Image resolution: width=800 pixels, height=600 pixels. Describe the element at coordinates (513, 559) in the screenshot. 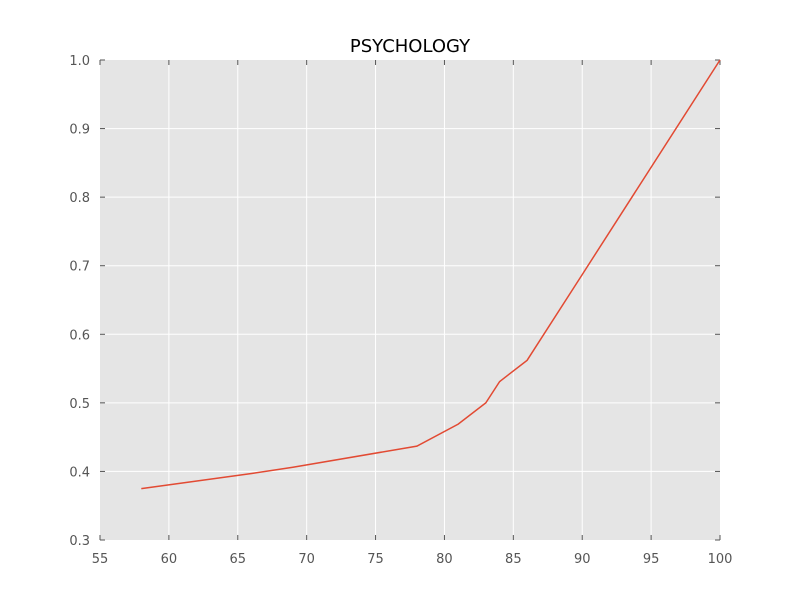

I see `x-tick-label: 85` at that location.